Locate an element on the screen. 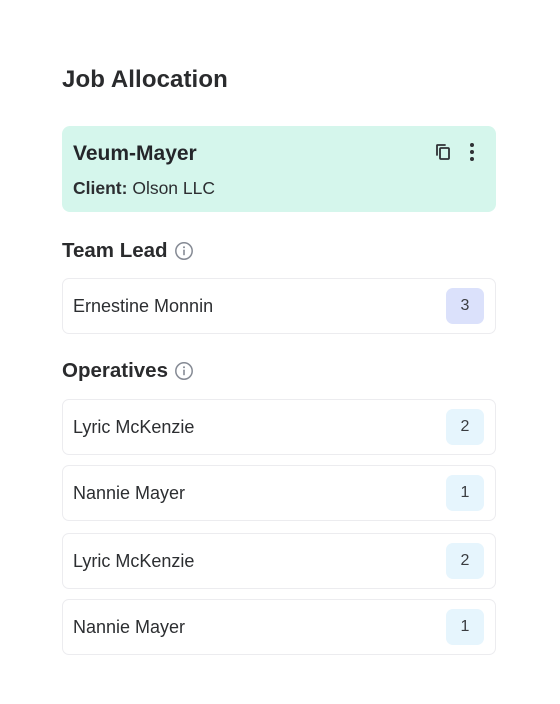 This screenshot has width=560, height=704. client-line: Client: Olson LLC is located at coordinates (144, 188).